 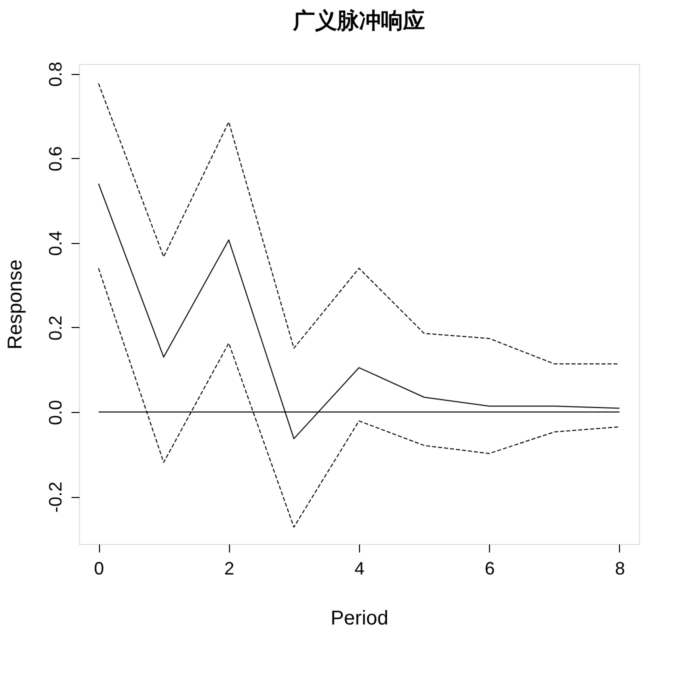 What do you see at coordinates (56, 327) in the screenshot?
I see `y-tick-label: 0.2` at bounding box center [56, 327].